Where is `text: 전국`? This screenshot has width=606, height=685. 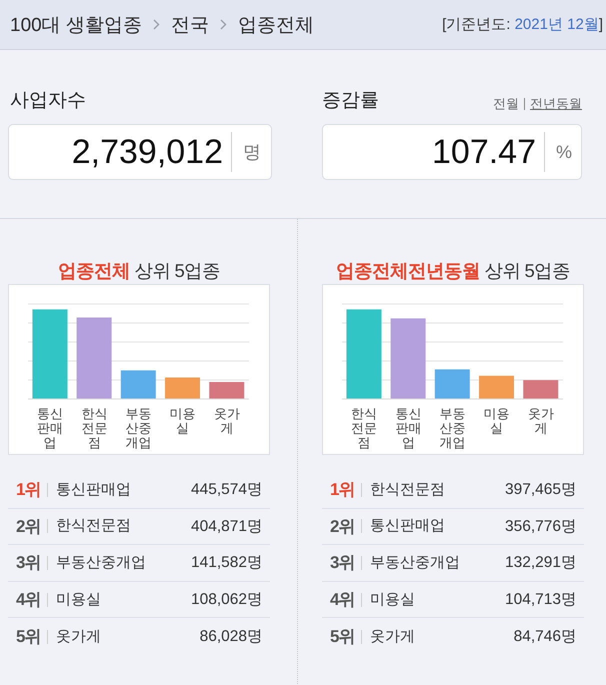 text: 전국 is located at coordinates (189, 26).